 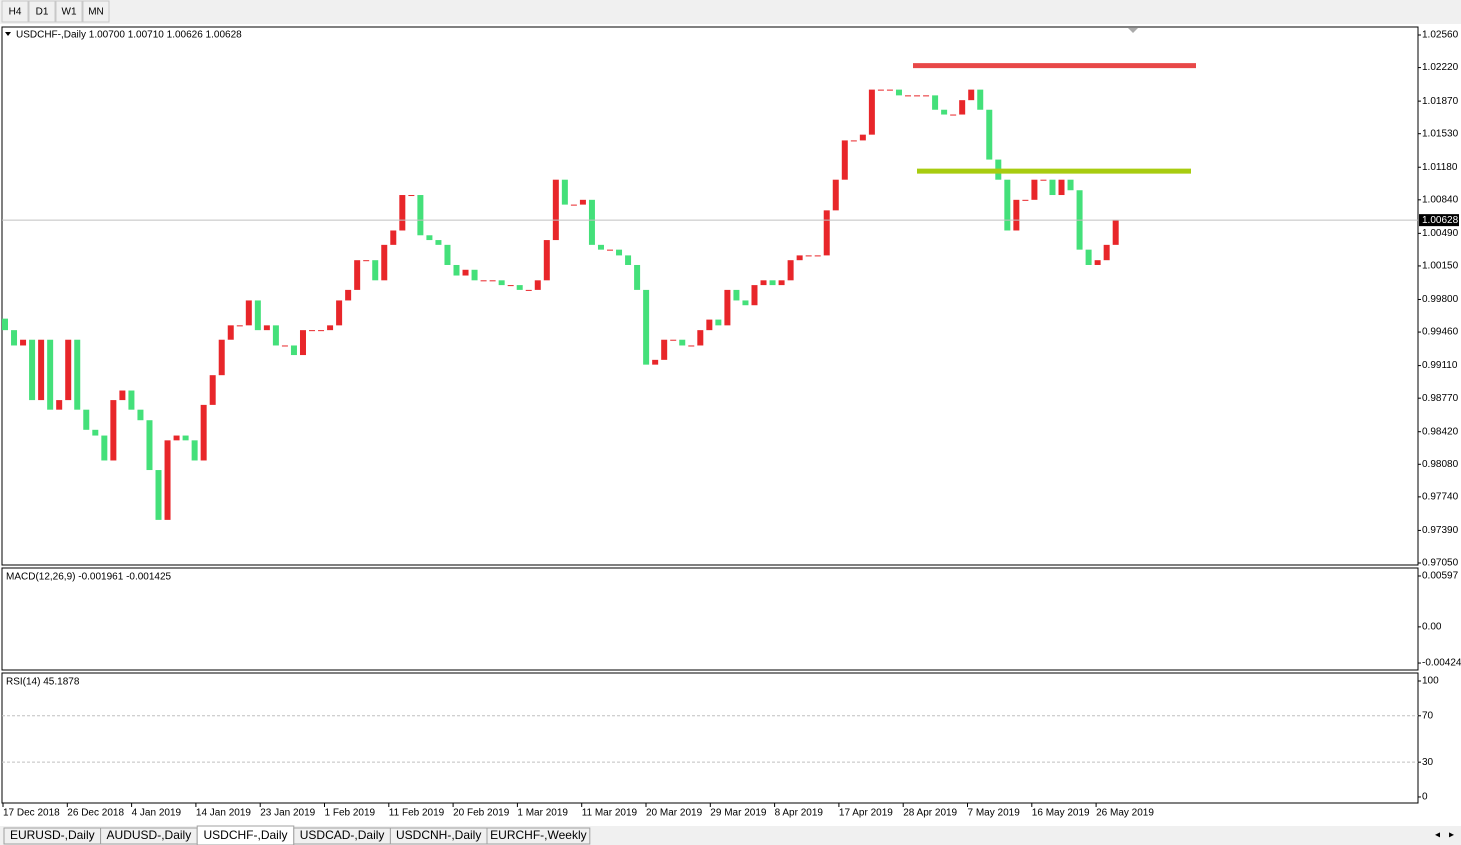 I want to click on scroll-right: ▸, so click(x=1451, y=835).